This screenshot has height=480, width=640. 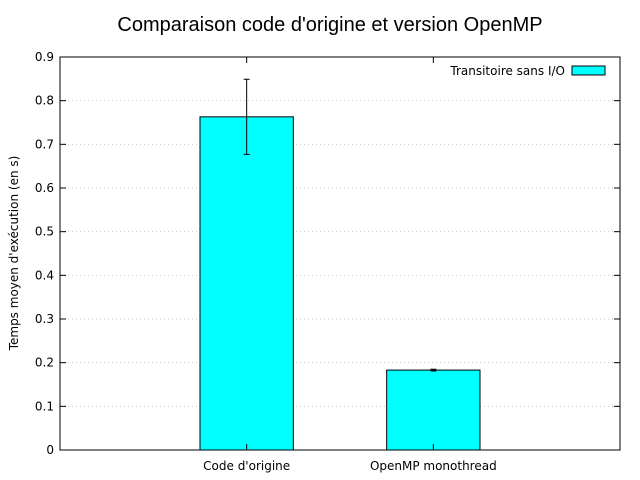 What do you see at coordinates (44, 57) in the screenshot?
I see `y-tick-label: 0.9` at bounding box center [44, 57].